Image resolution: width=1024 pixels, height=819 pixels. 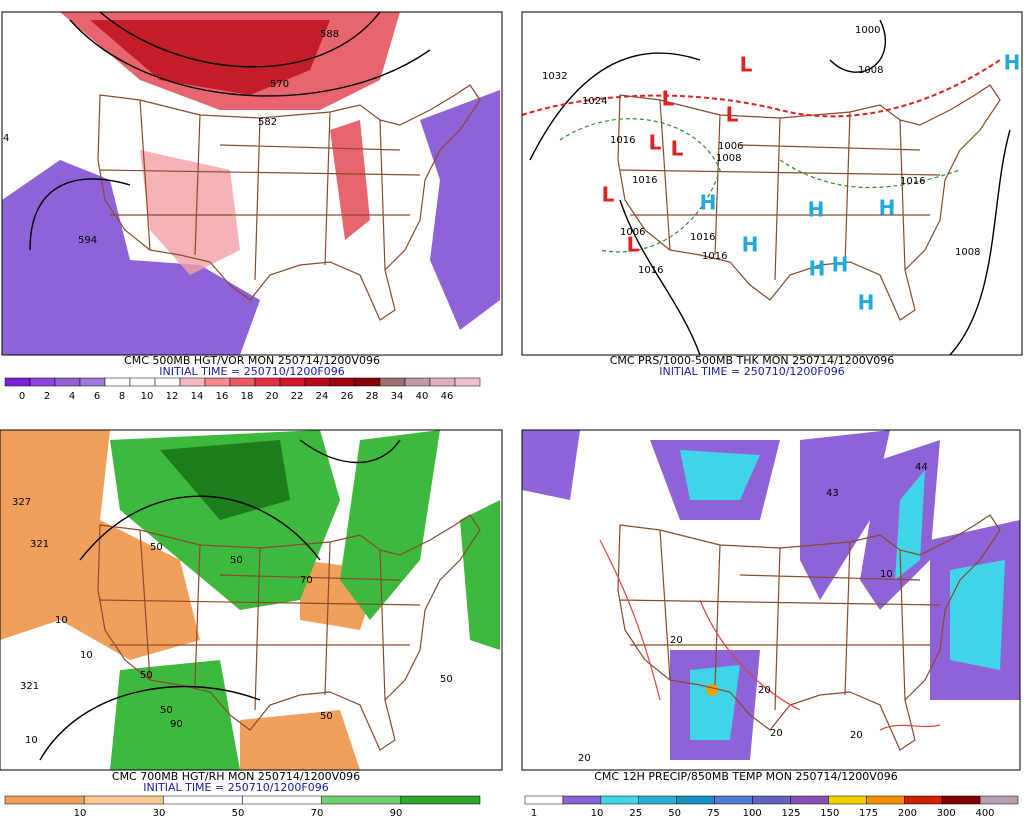 What do you see at coordinates (397, 396) in the screenshot?
I see `colorbar-label: 34` at bounding box center [397, 396].